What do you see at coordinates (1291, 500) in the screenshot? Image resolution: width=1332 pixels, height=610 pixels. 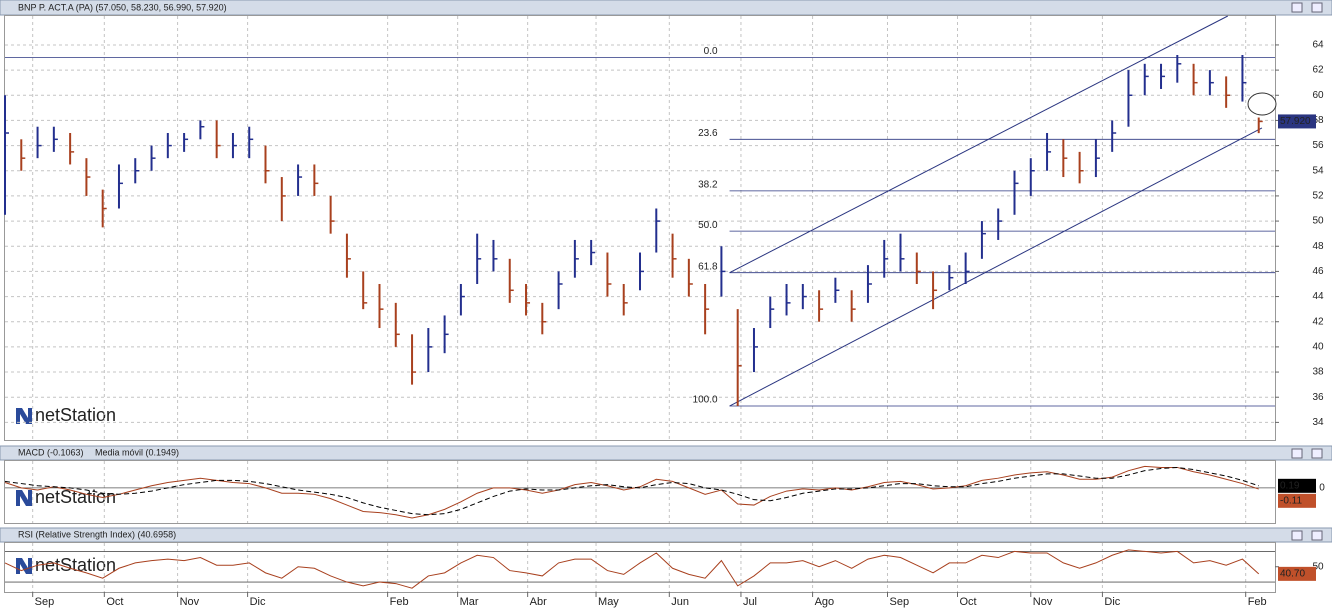 I see `last-value-box-label: -0.11` at bounding box center [1291, 500].